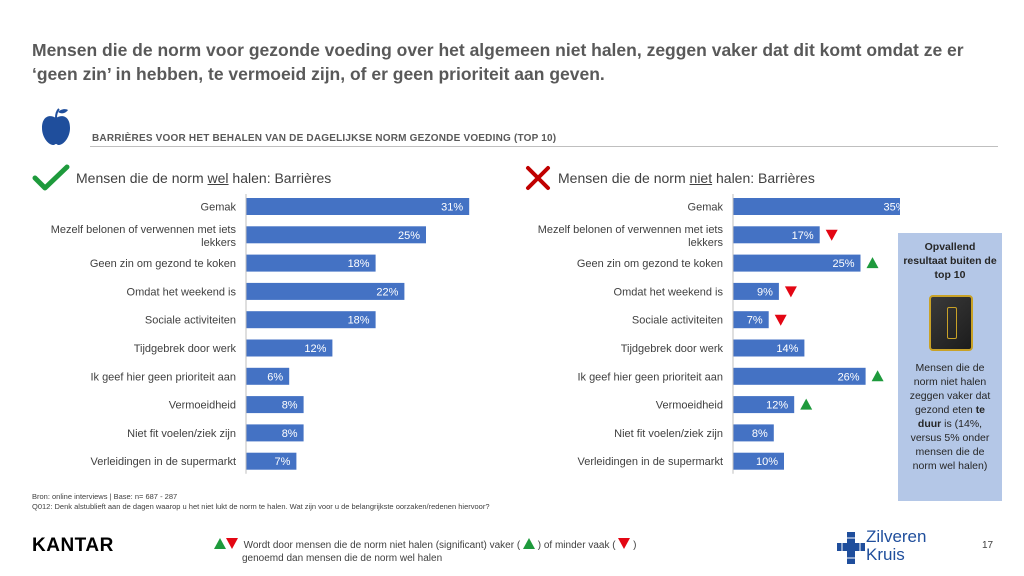 The width and height of the screenshot is (1024, 576). I want to click on apple-icon, so click(56, 126).